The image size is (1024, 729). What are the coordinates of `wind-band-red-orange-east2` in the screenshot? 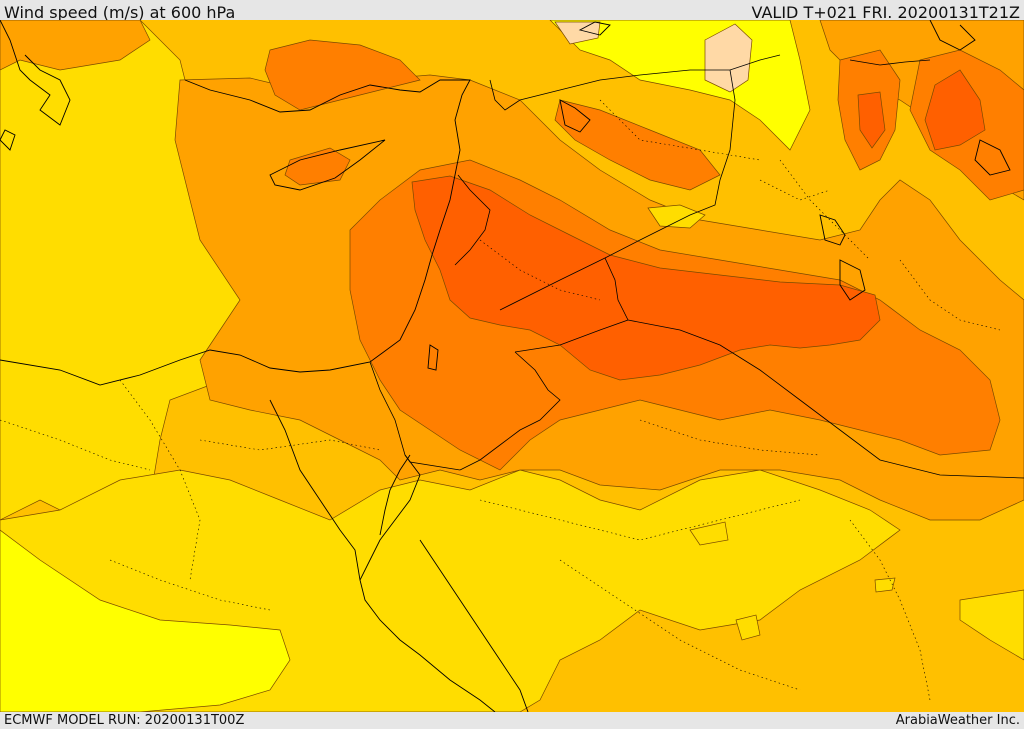 It's located at (871, 120).